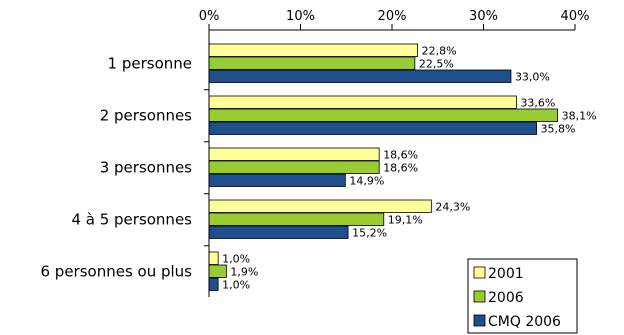 This screenshot has height=335, width=624. I want to click on x-tick-label: 40%, so click(575, 16).